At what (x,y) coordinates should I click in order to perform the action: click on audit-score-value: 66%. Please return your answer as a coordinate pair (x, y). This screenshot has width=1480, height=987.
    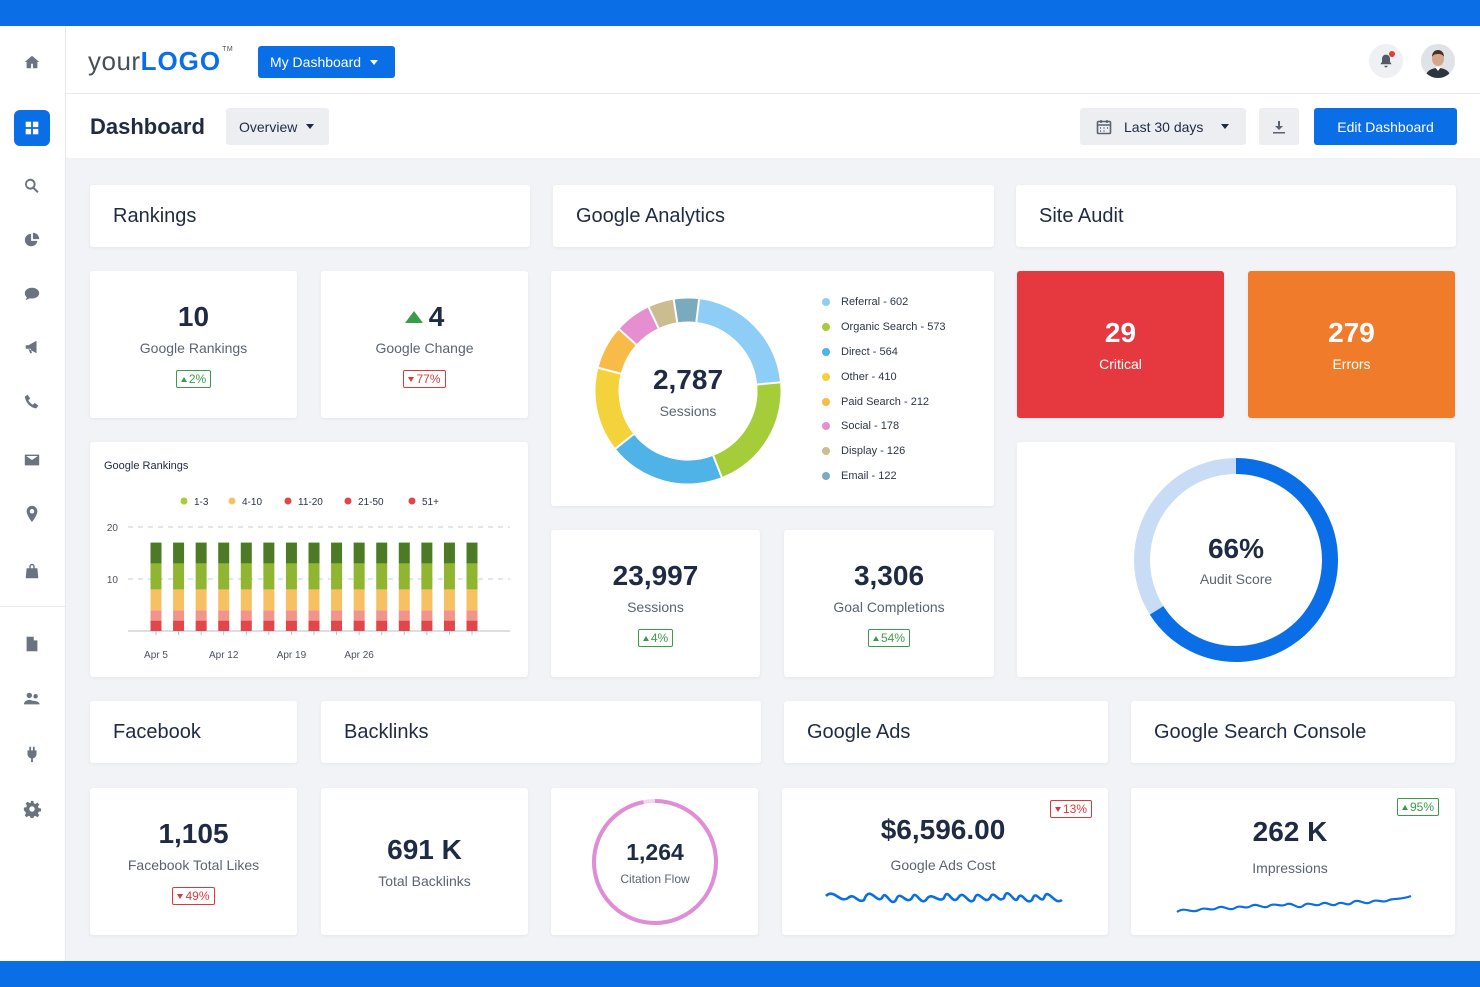
    Looking at the image, I should click on (1236, 548).